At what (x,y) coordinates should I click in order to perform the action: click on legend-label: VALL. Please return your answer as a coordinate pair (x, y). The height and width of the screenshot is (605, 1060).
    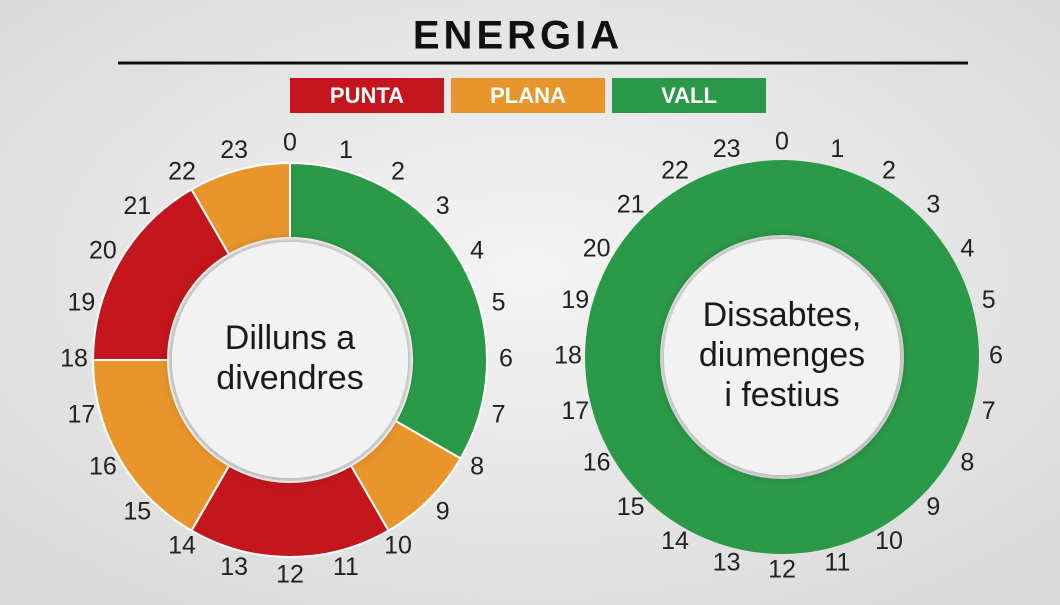
    Looking at the image, I should click on (689, 95).